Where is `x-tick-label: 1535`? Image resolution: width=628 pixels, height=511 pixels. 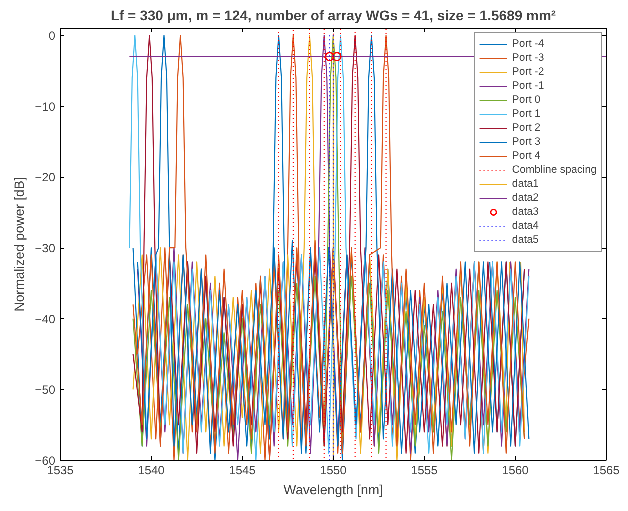 x-tick-label: 1535 is located at coordinates (60, 471).